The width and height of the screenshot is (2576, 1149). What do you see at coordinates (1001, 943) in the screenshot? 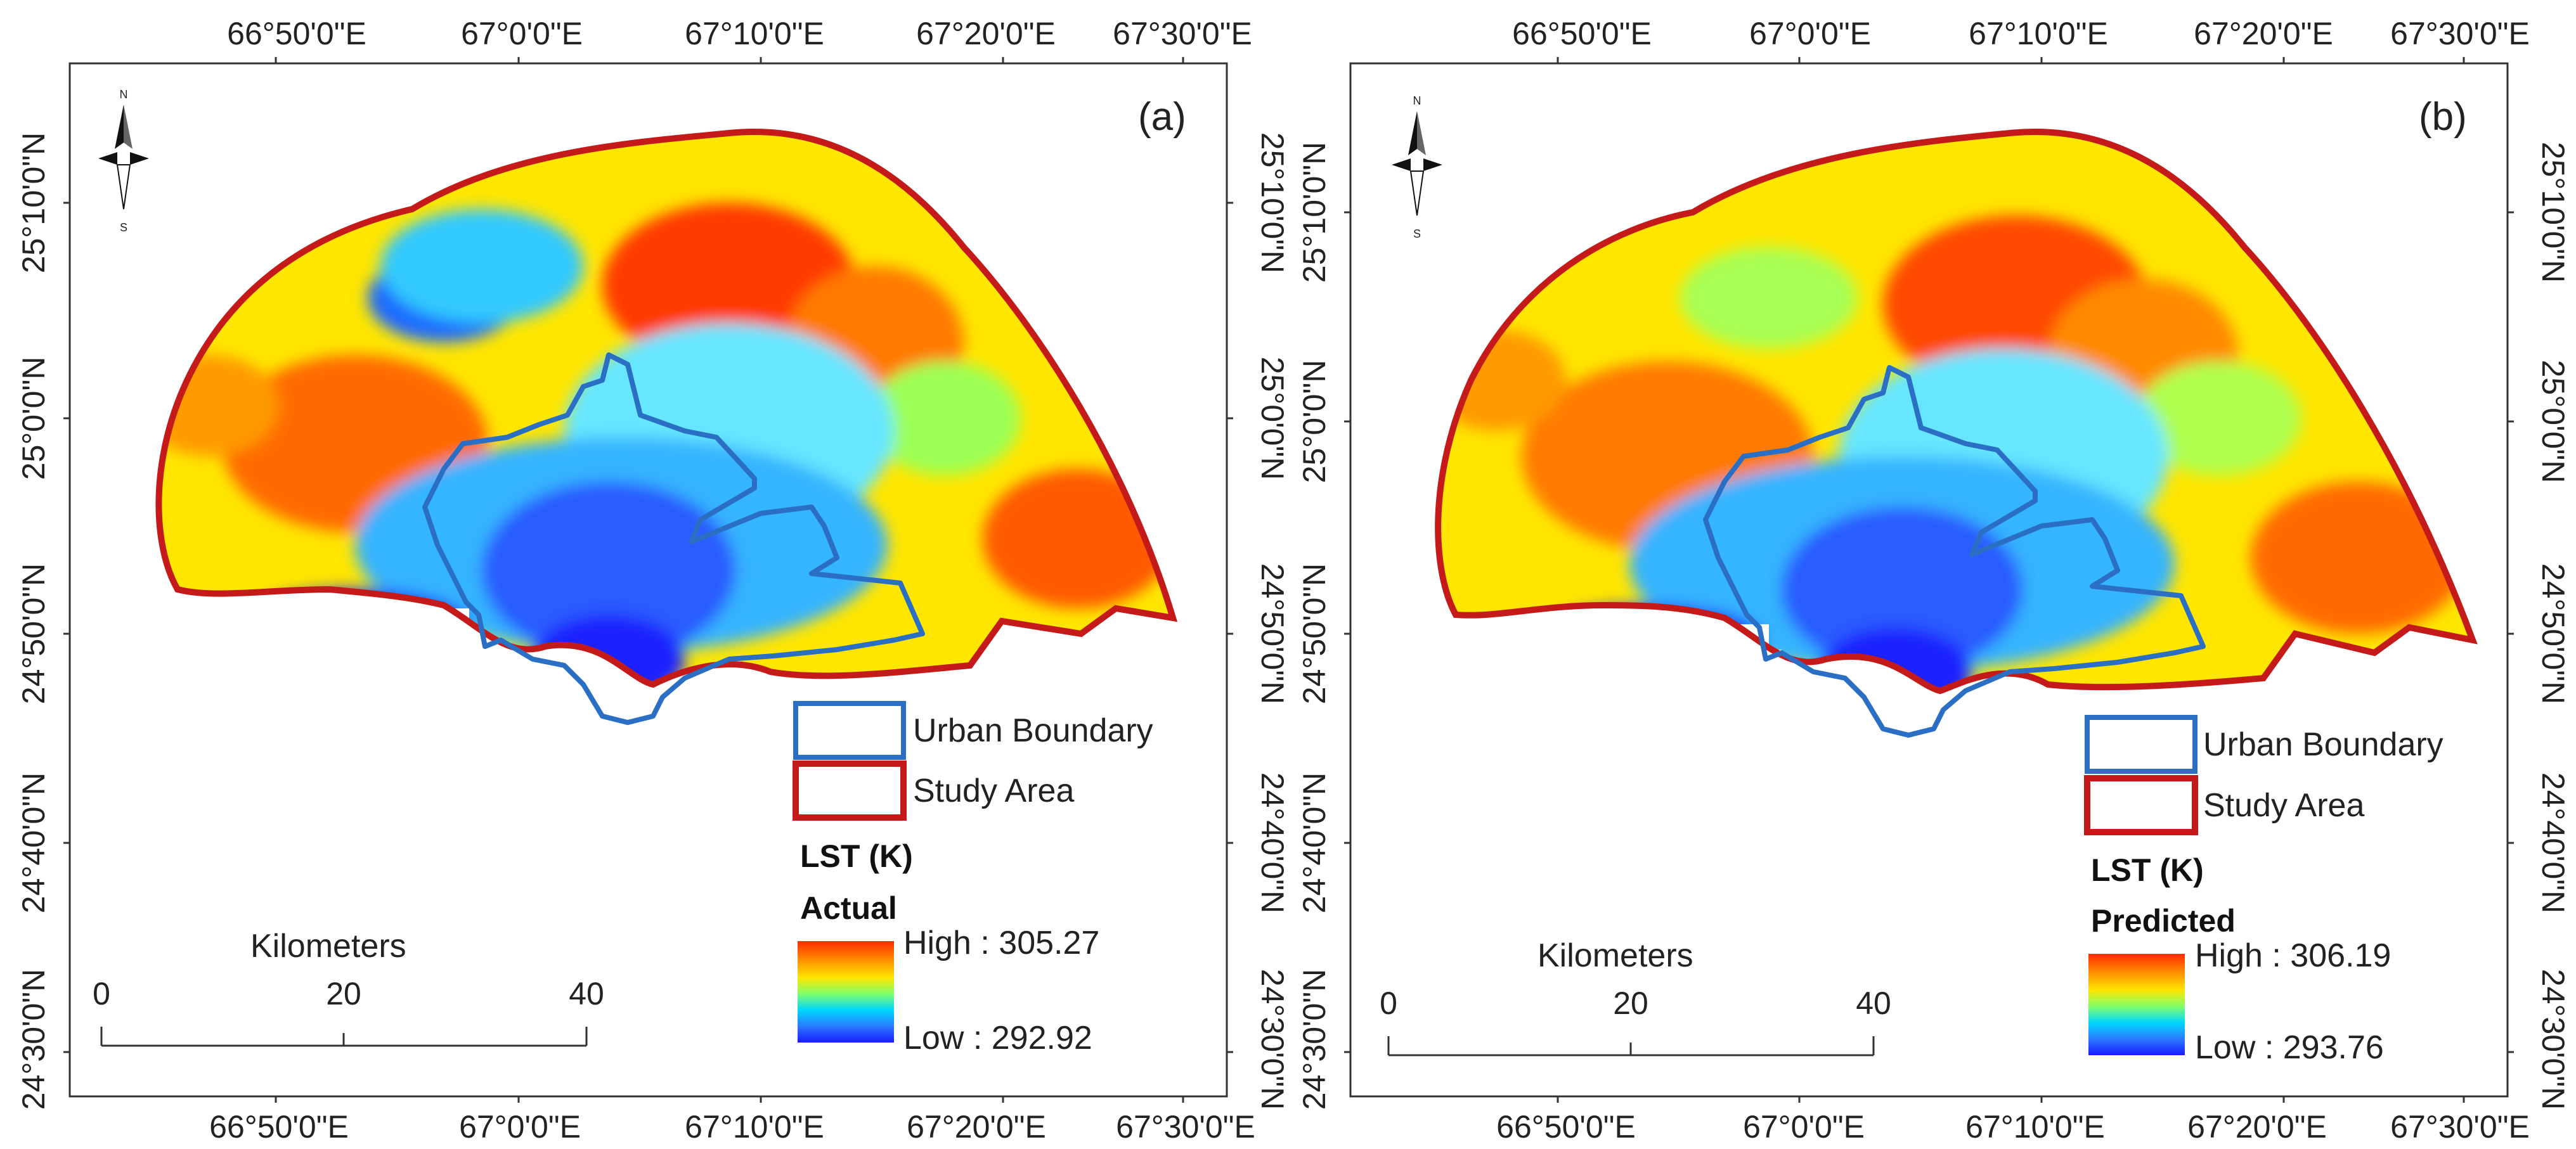
I see `high-value-label: High : 305.27` at bounding box center [1001, 943].